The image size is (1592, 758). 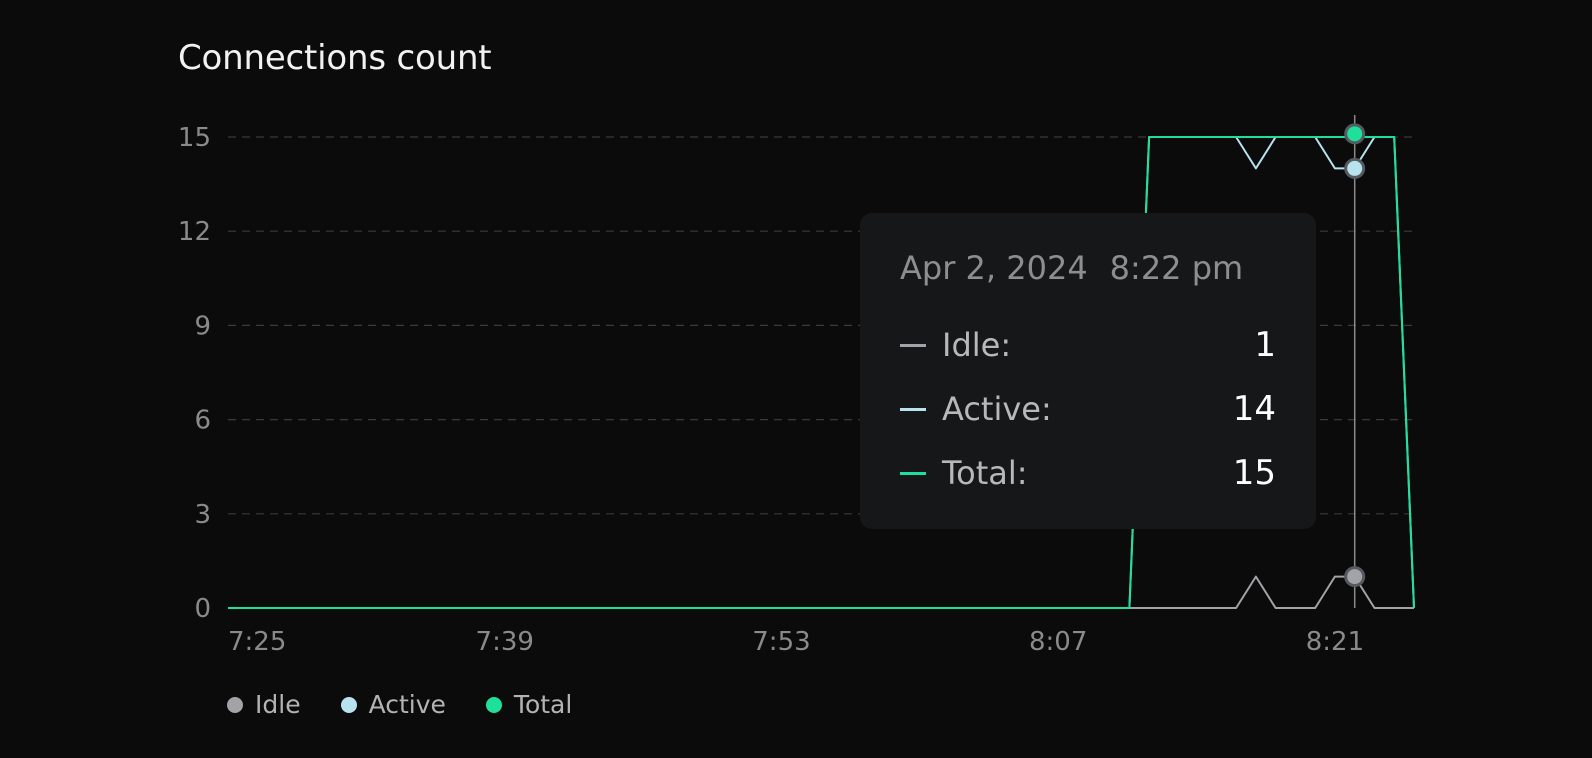 I want to click on total-dot-icon, so click(x=493, y=704).